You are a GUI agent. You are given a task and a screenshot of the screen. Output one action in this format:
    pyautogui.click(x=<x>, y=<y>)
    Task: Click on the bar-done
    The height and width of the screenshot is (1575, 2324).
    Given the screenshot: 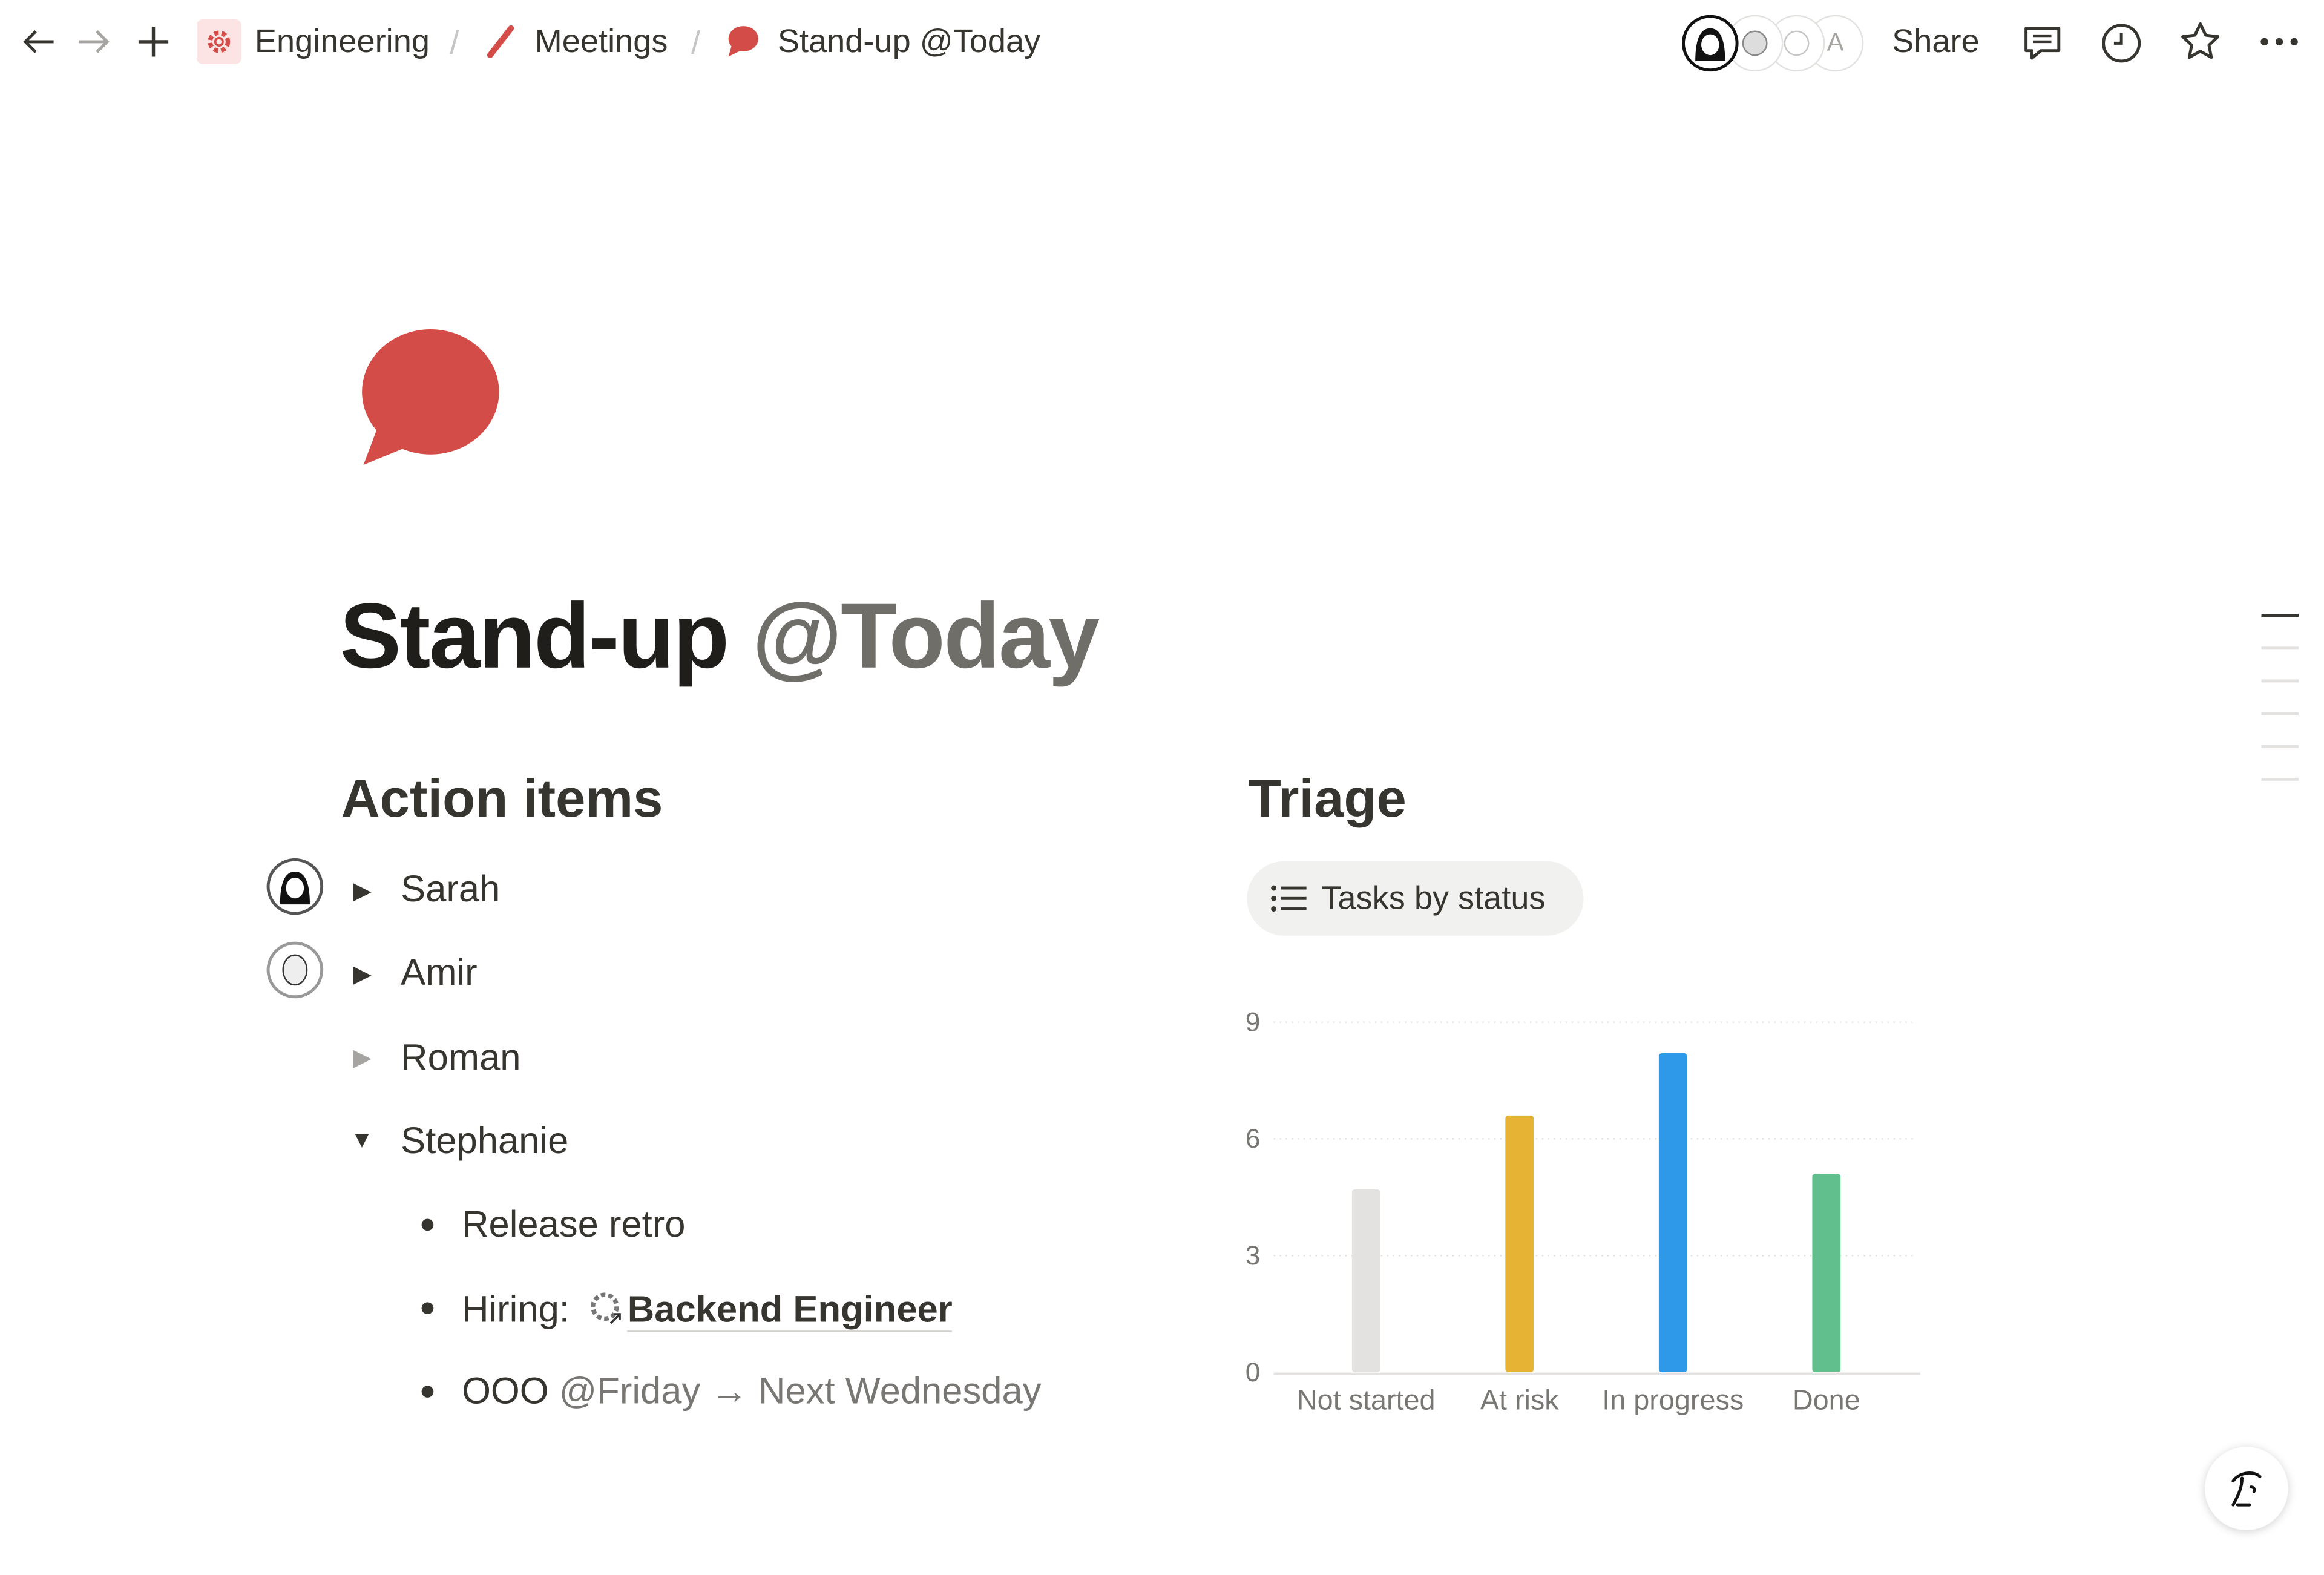 What is the action you would take?
    pyautogui.click(x=1826, y=1273)
    